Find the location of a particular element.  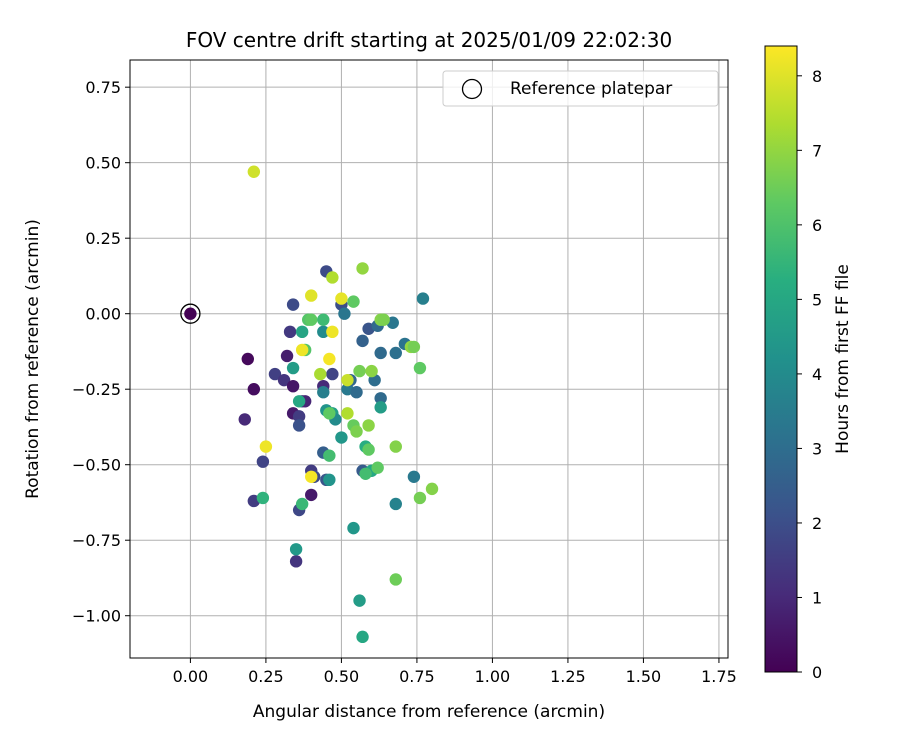

colorbar-tick-label: 8 is located at coordinates (817, 76).